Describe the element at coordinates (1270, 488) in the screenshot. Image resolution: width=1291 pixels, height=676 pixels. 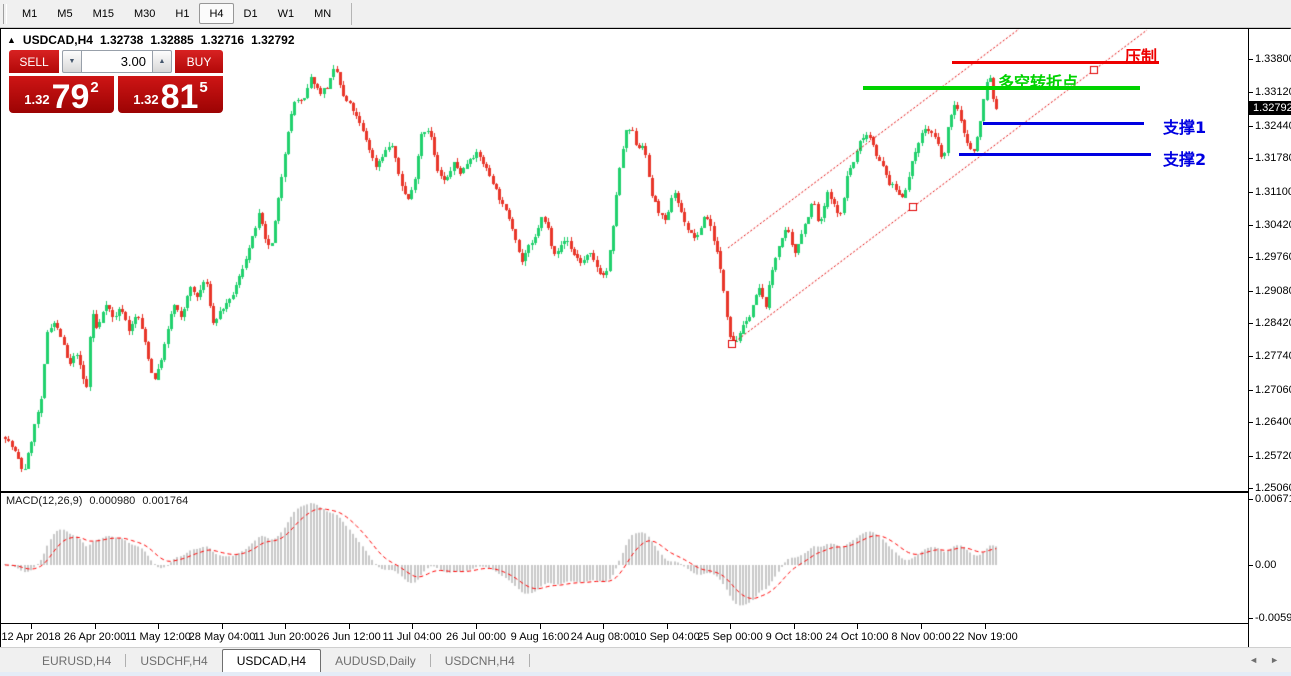
I see `axis-tick: 1.25060` at that location.